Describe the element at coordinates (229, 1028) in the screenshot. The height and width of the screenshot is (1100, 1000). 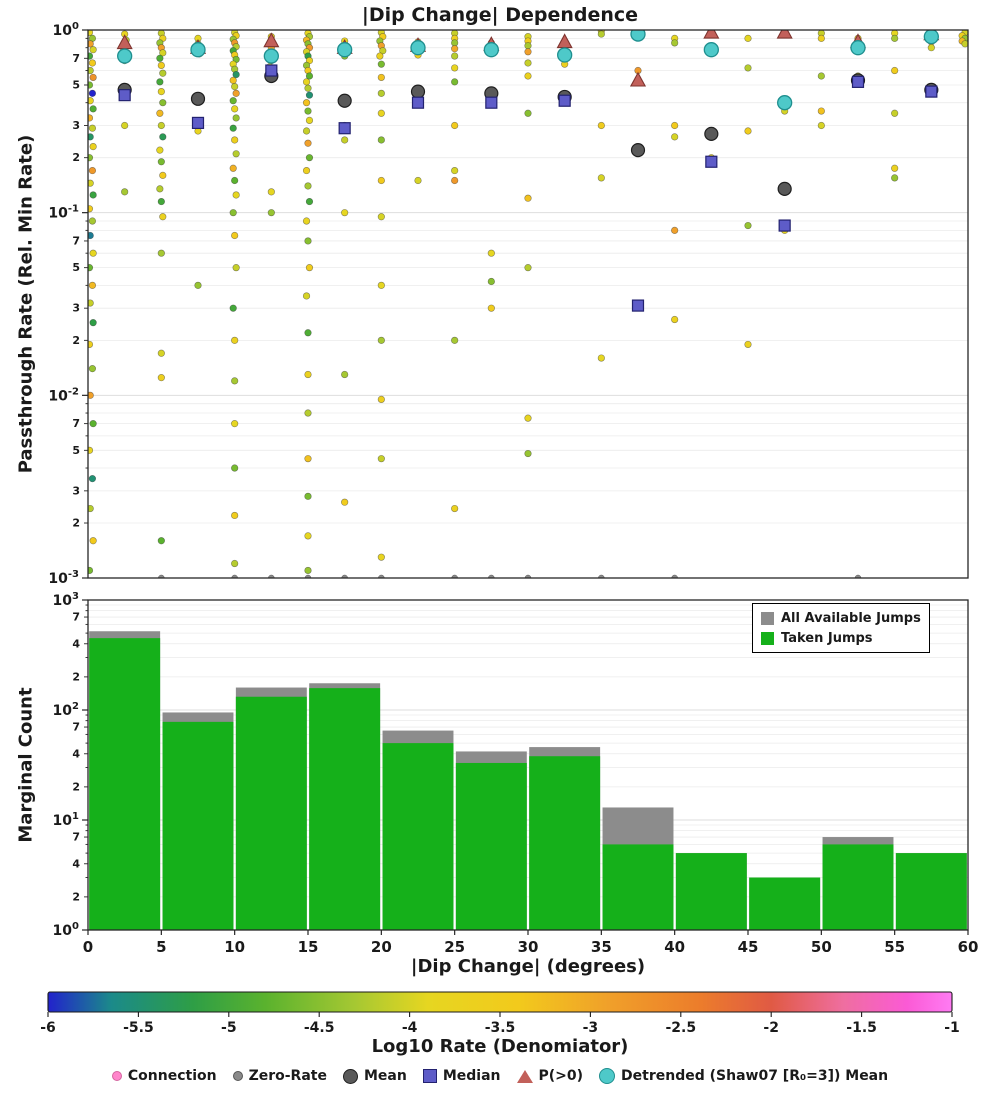
I see `svg-text: -5` at that location.